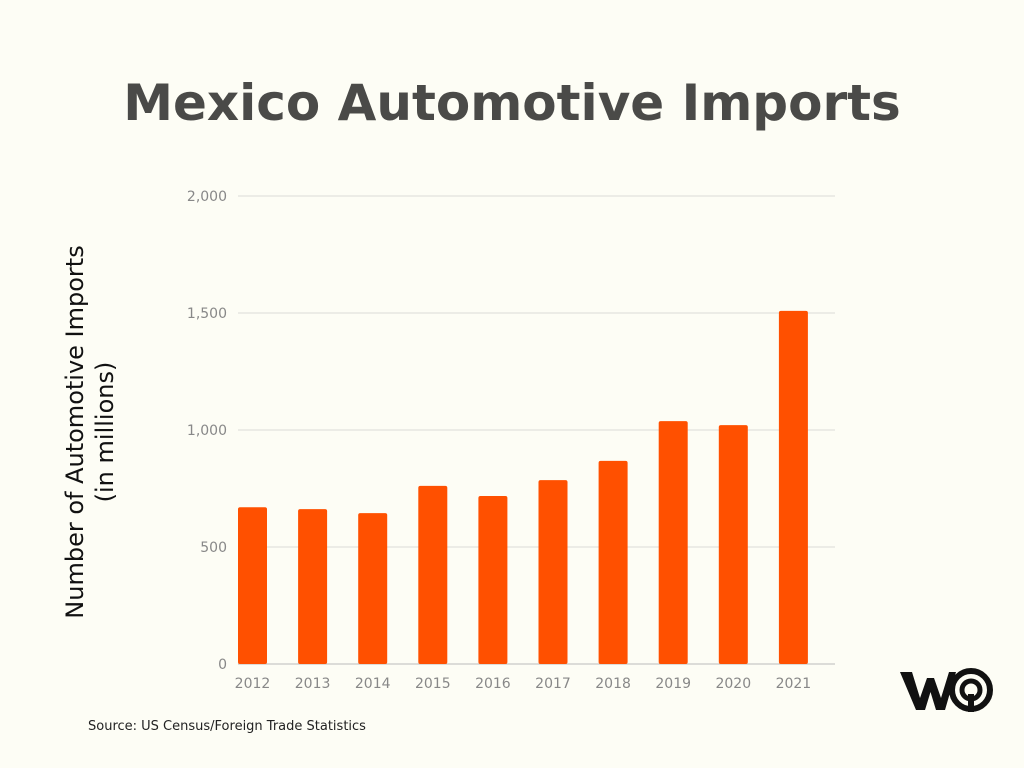 The width and height of the screenshot is (1024, 768). Describe the element at coordinates (313, 684) in the screenshot. I see `x-tick-label: 2013` at that location.